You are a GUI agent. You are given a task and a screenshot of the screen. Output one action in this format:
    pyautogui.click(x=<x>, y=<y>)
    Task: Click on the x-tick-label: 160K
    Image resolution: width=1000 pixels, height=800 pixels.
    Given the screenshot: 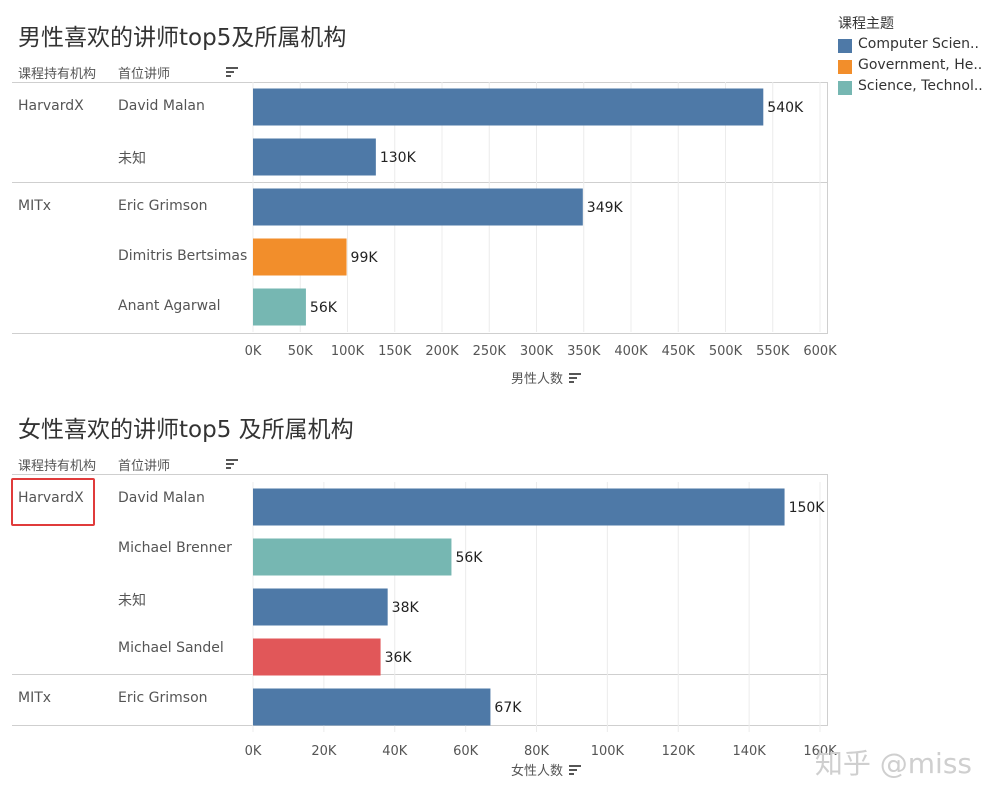 What is the action you would take?
    pyautogui.click(x=820, y=751)
    